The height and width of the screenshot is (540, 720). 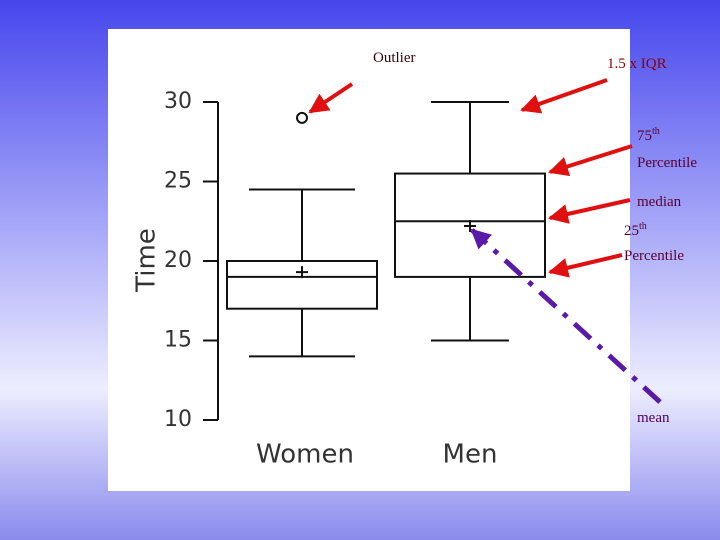 What do you see at coordinates (178, 260) in the screenshot?
I see `y-tick-label: 20` at bounding box center [178, 260].